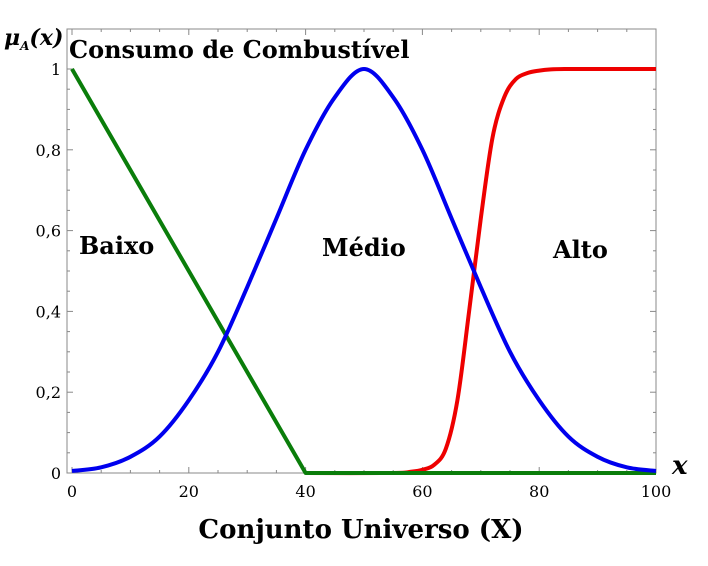 This screenshot has height=566, width=708. What do you see at coordinates (72, 491) in the screenshot?
I see `x-tick-label: 0` at bounding box center [72, 491].